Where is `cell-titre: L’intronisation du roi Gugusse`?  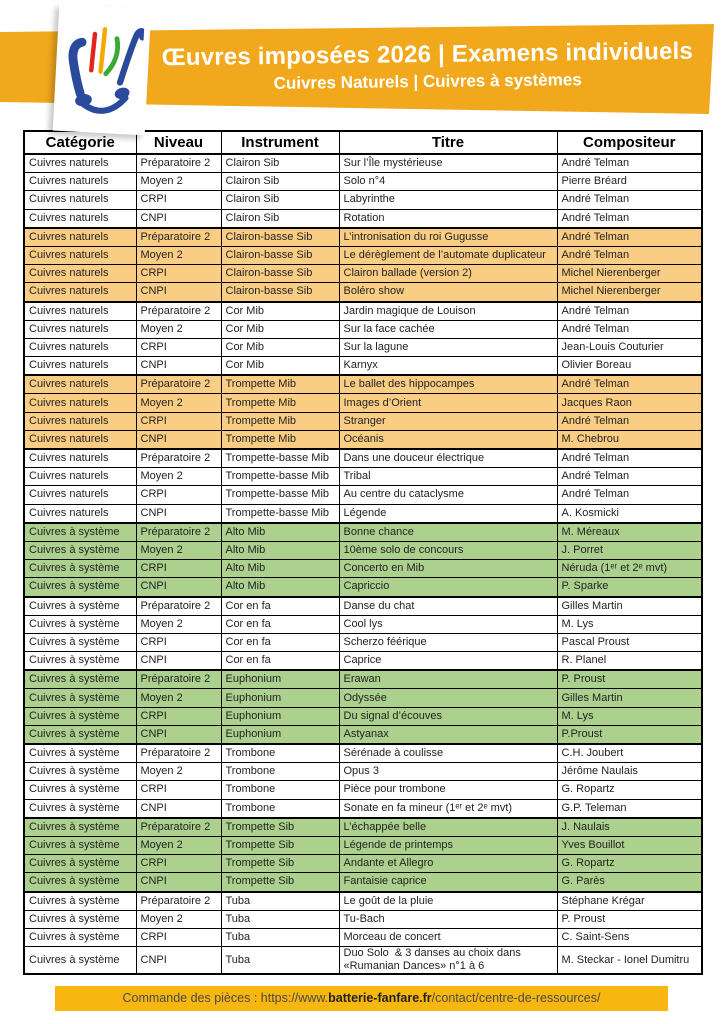 cell-titre: L’intronisation du roi Gugusse is located at coordinates (448, 236).